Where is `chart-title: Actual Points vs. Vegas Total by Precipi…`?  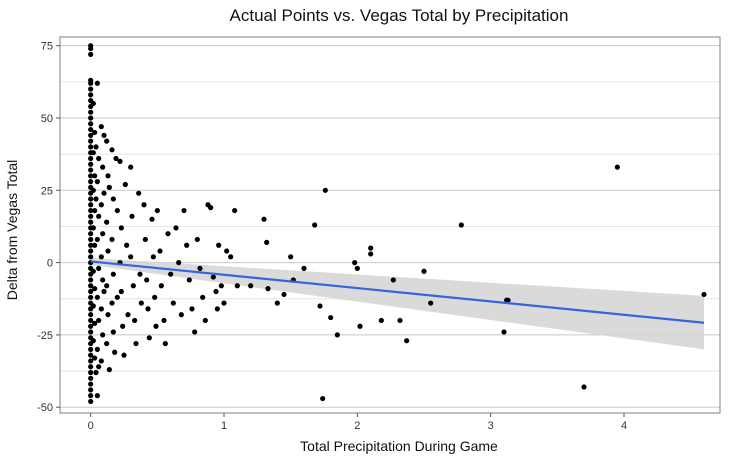
chart-title: Actual Points vs. Vegas Total by Precipi… is located at coordinates (399, 15).